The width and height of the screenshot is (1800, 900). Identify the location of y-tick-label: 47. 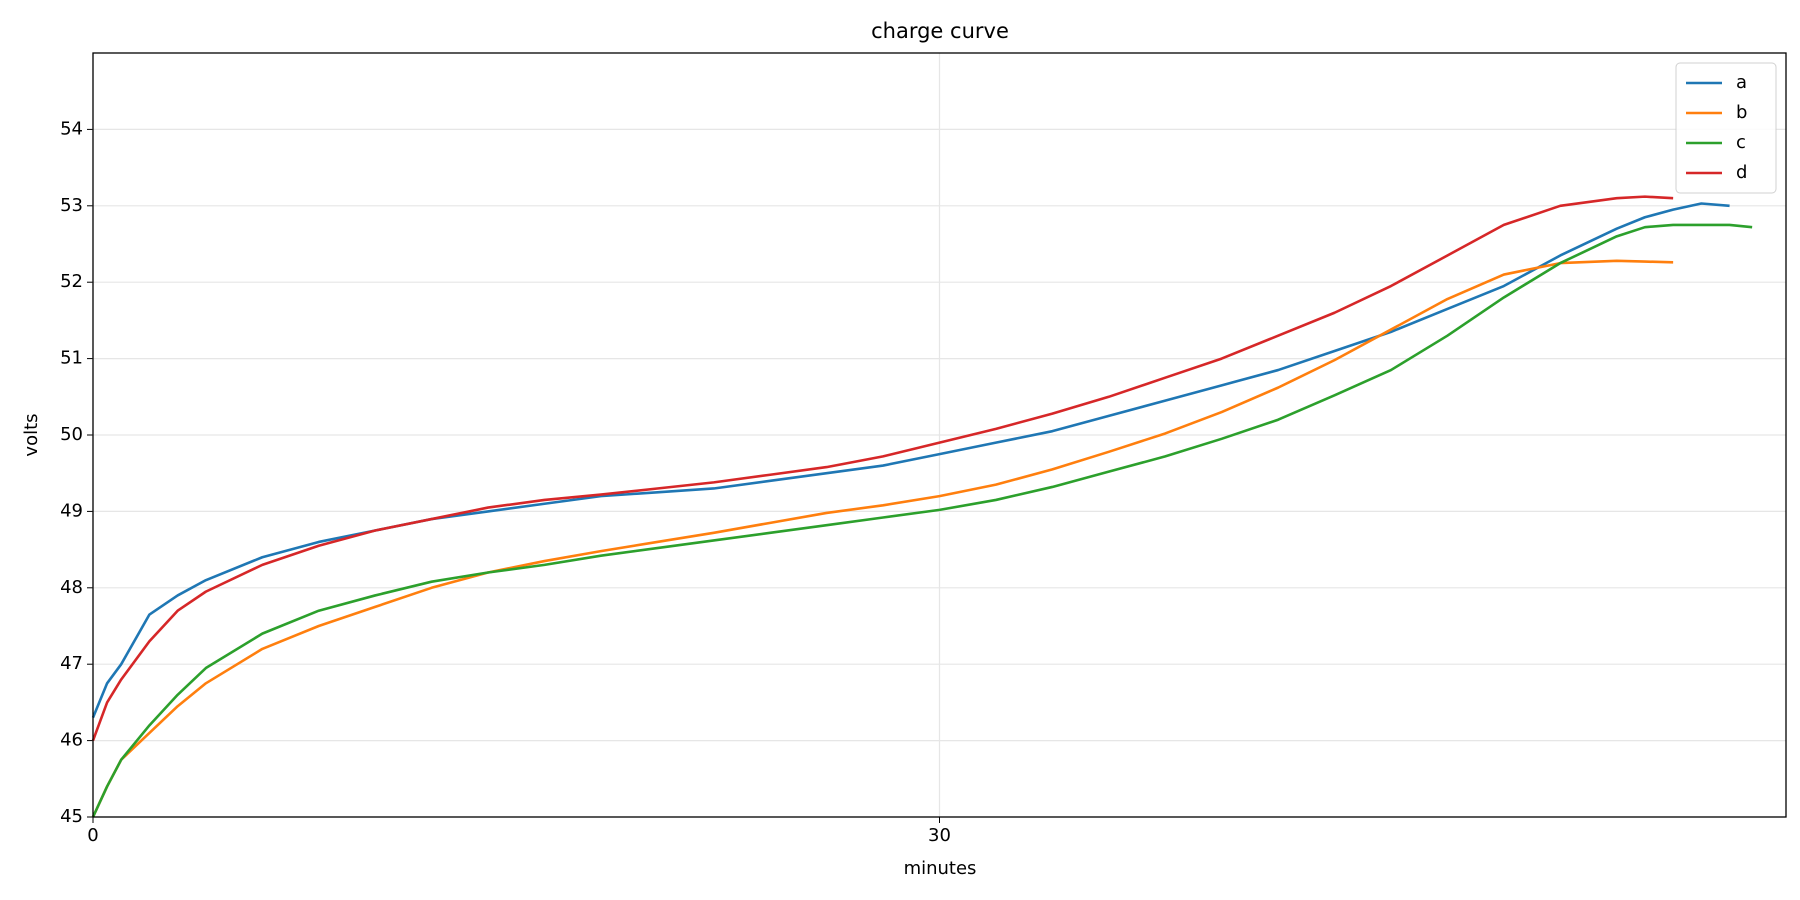
(71, 663).